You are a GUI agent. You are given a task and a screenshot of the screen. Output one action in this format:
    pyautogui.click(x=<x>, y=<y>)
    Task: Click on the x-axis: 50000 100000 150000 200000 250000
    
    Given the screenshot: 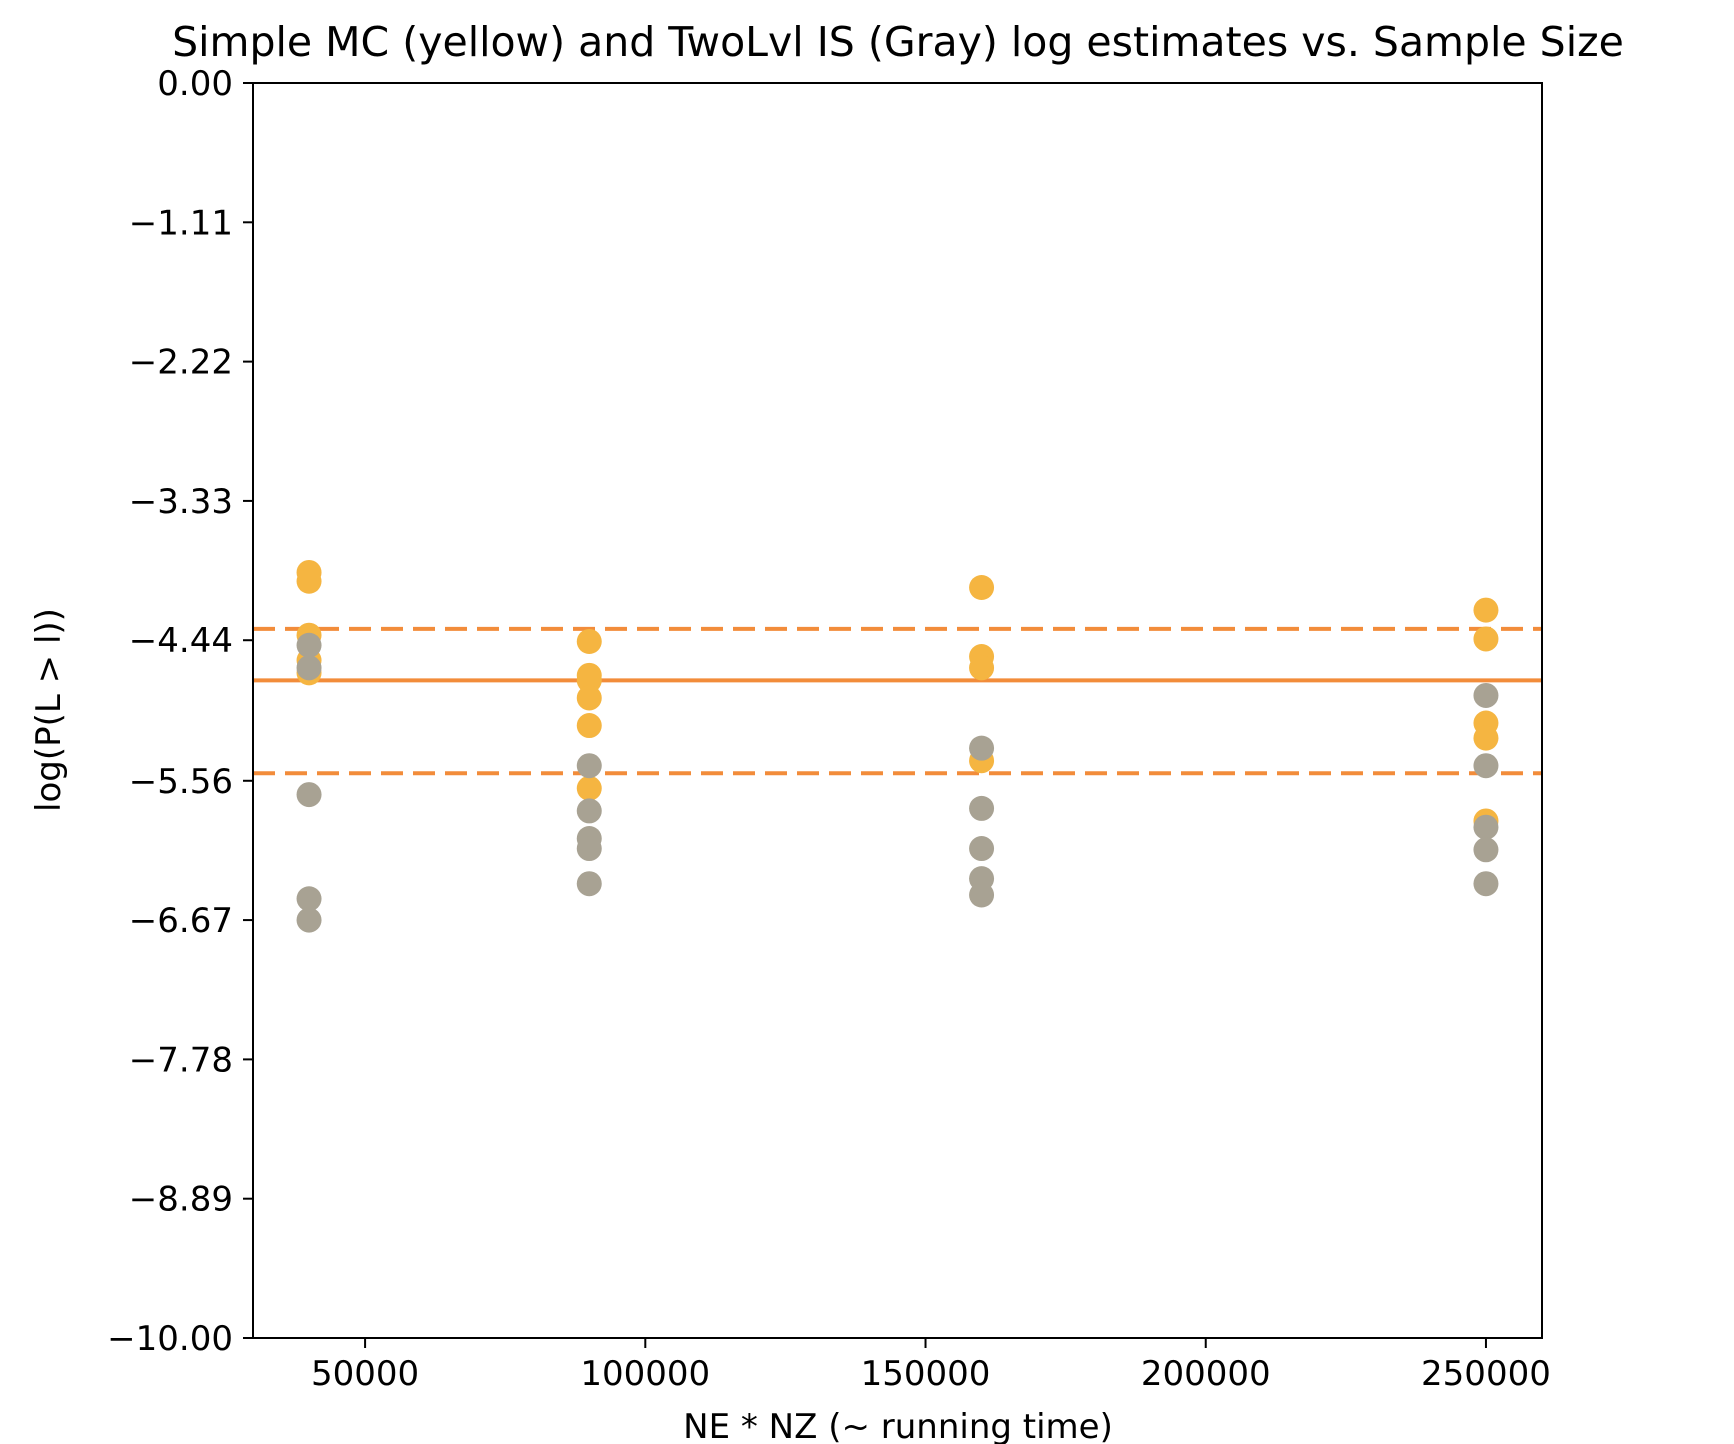 What is the action you would take?
    pyautogui.click(x=931, y=1366)
    